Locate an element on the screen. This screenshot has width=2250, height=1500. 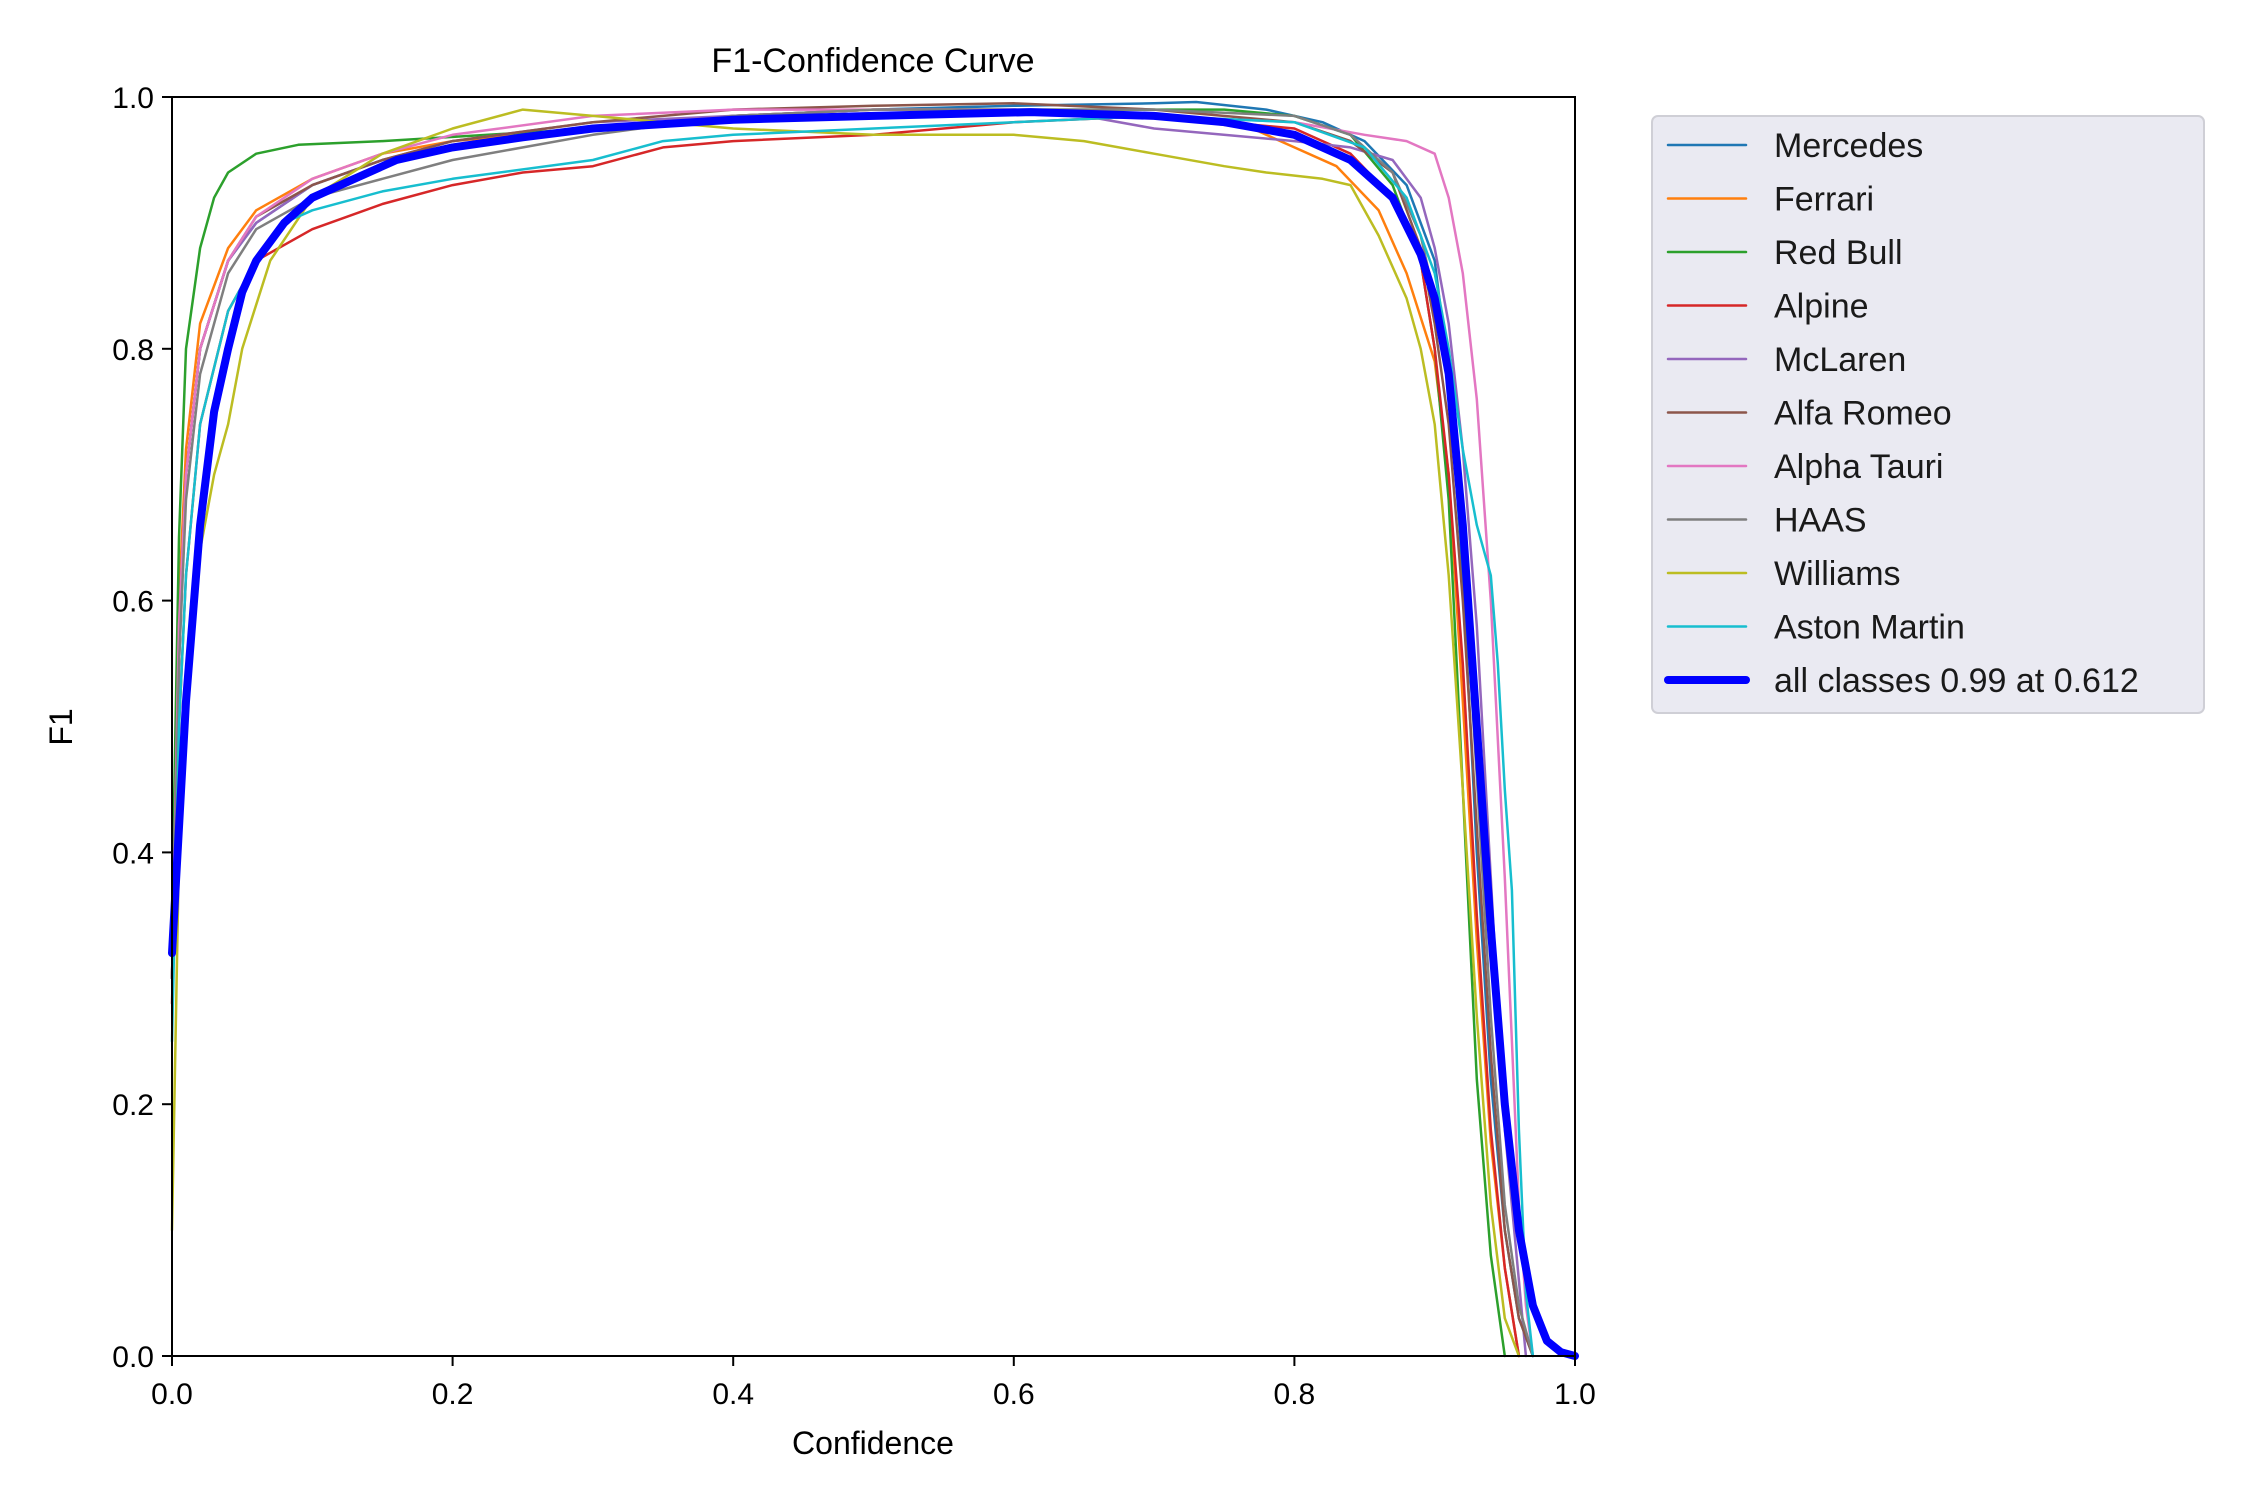
y-tick-label: 0.4 is located at coordinates (133, 853).